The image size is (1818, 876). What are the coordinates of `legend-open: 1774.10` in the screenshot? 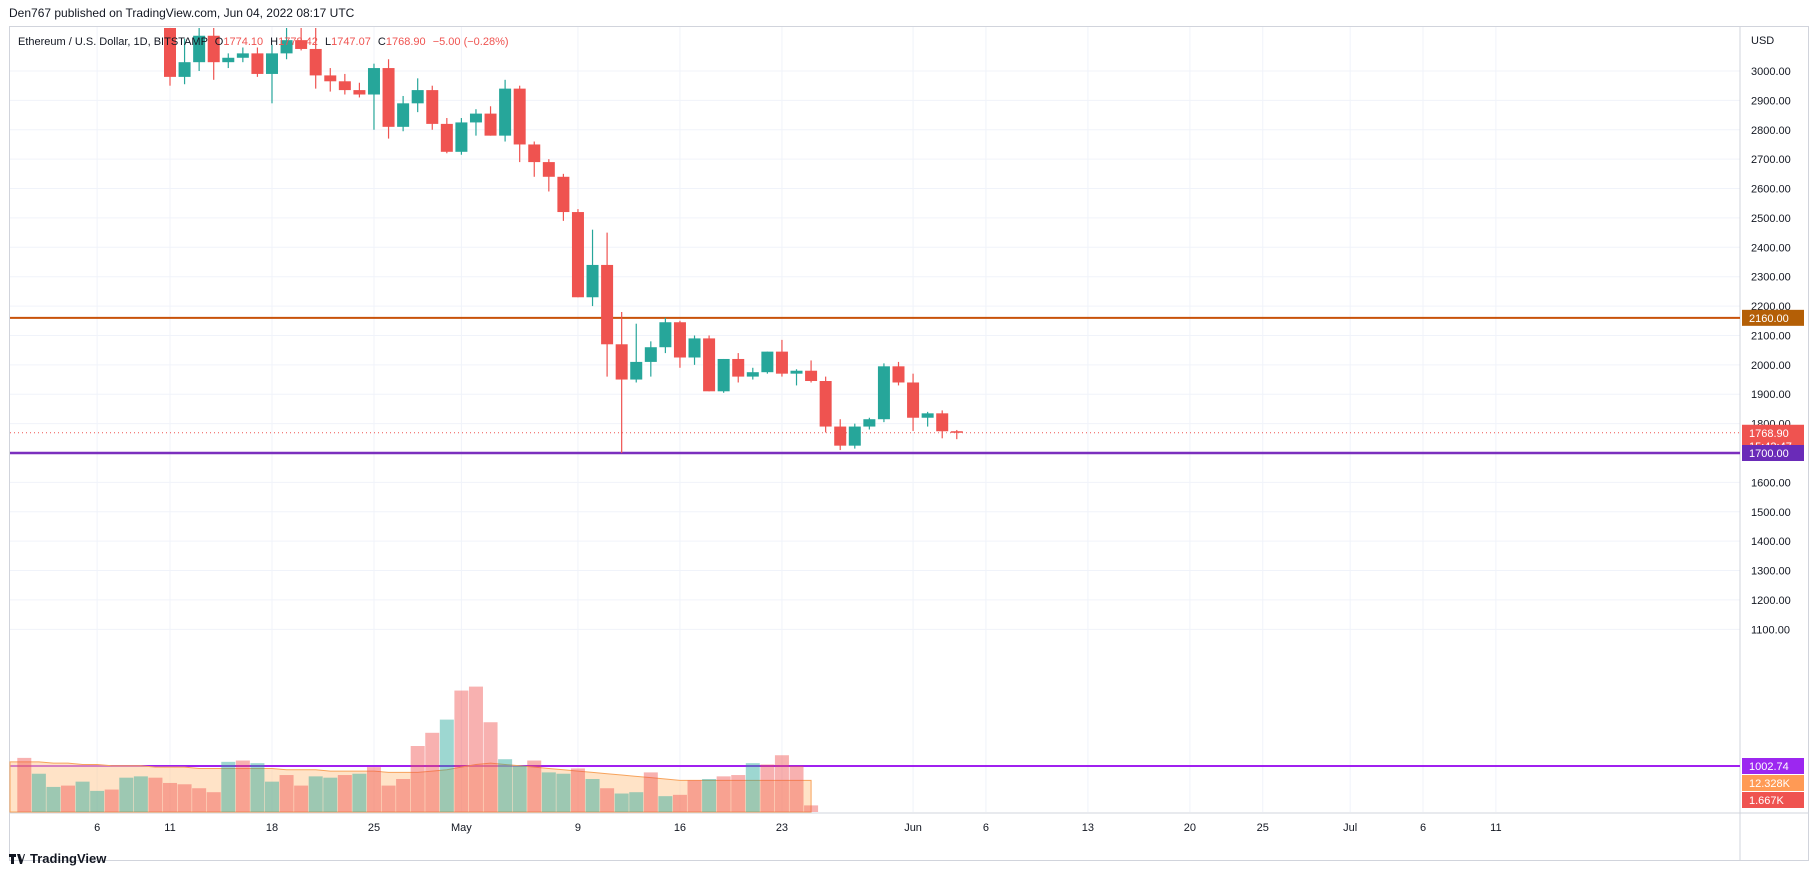 It's located at (243, 42).